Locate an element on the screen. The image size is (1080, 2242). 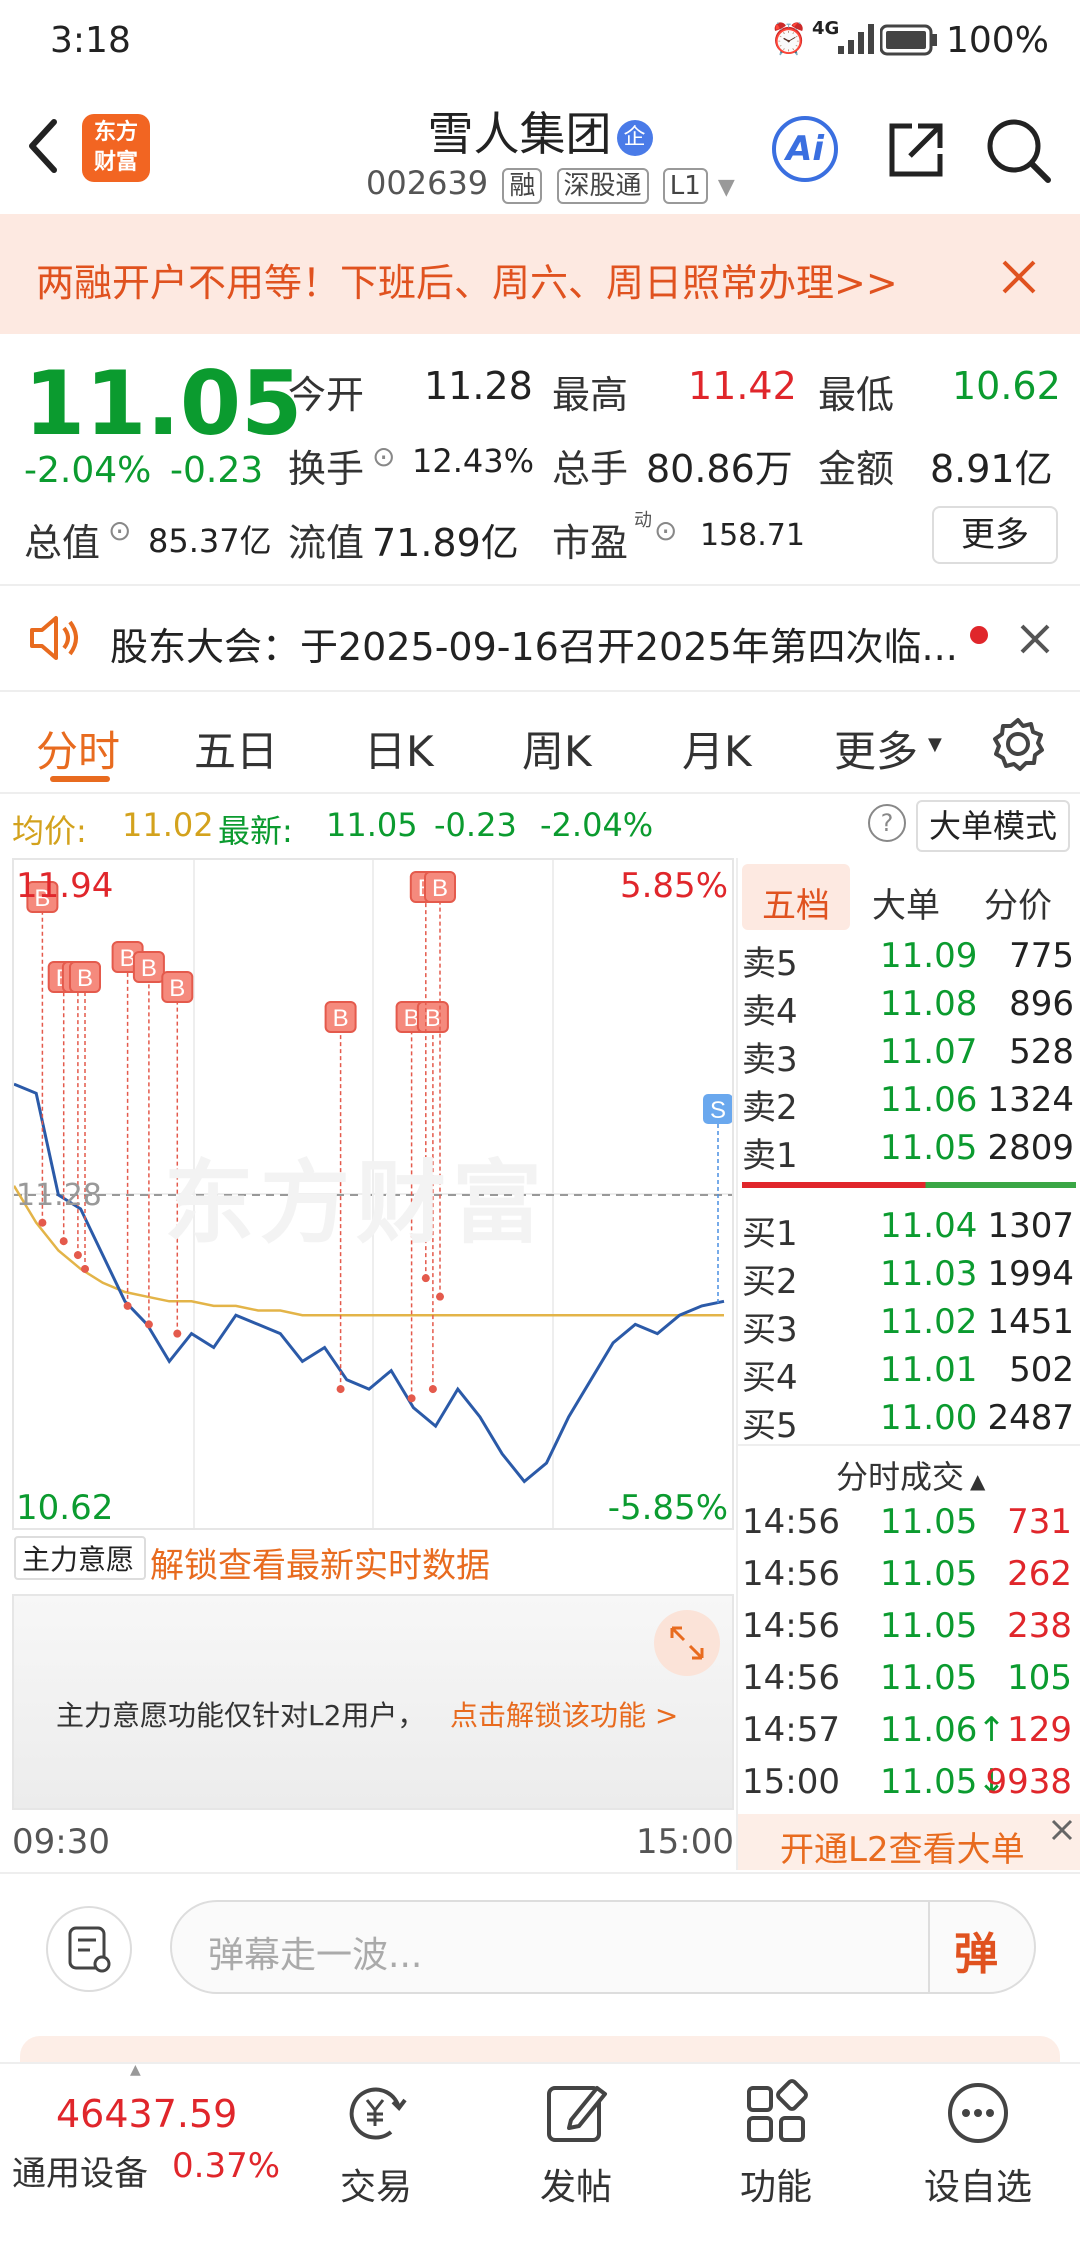
index-value: 46437.59 is located at coordinates (147, 2114).